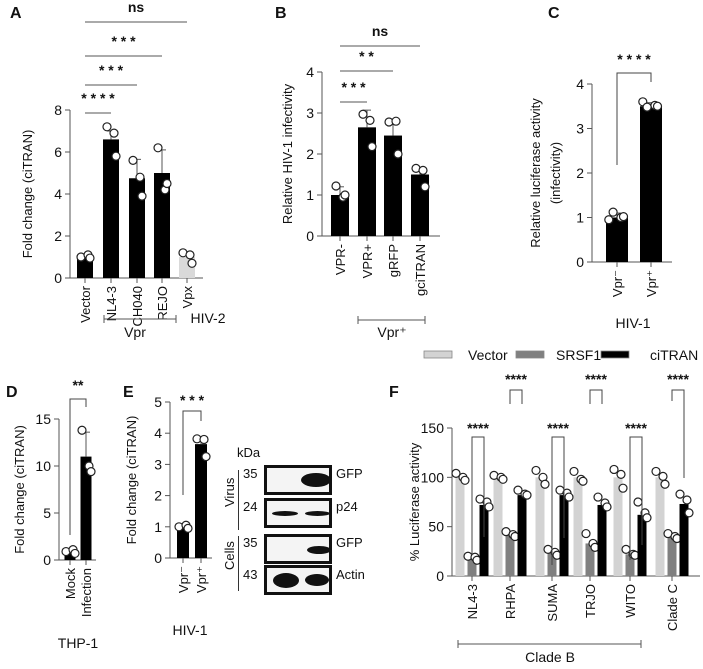  Describe the element at coordinates (347, 506) in the screenshot. I see `blot-protein: p24` at that location.